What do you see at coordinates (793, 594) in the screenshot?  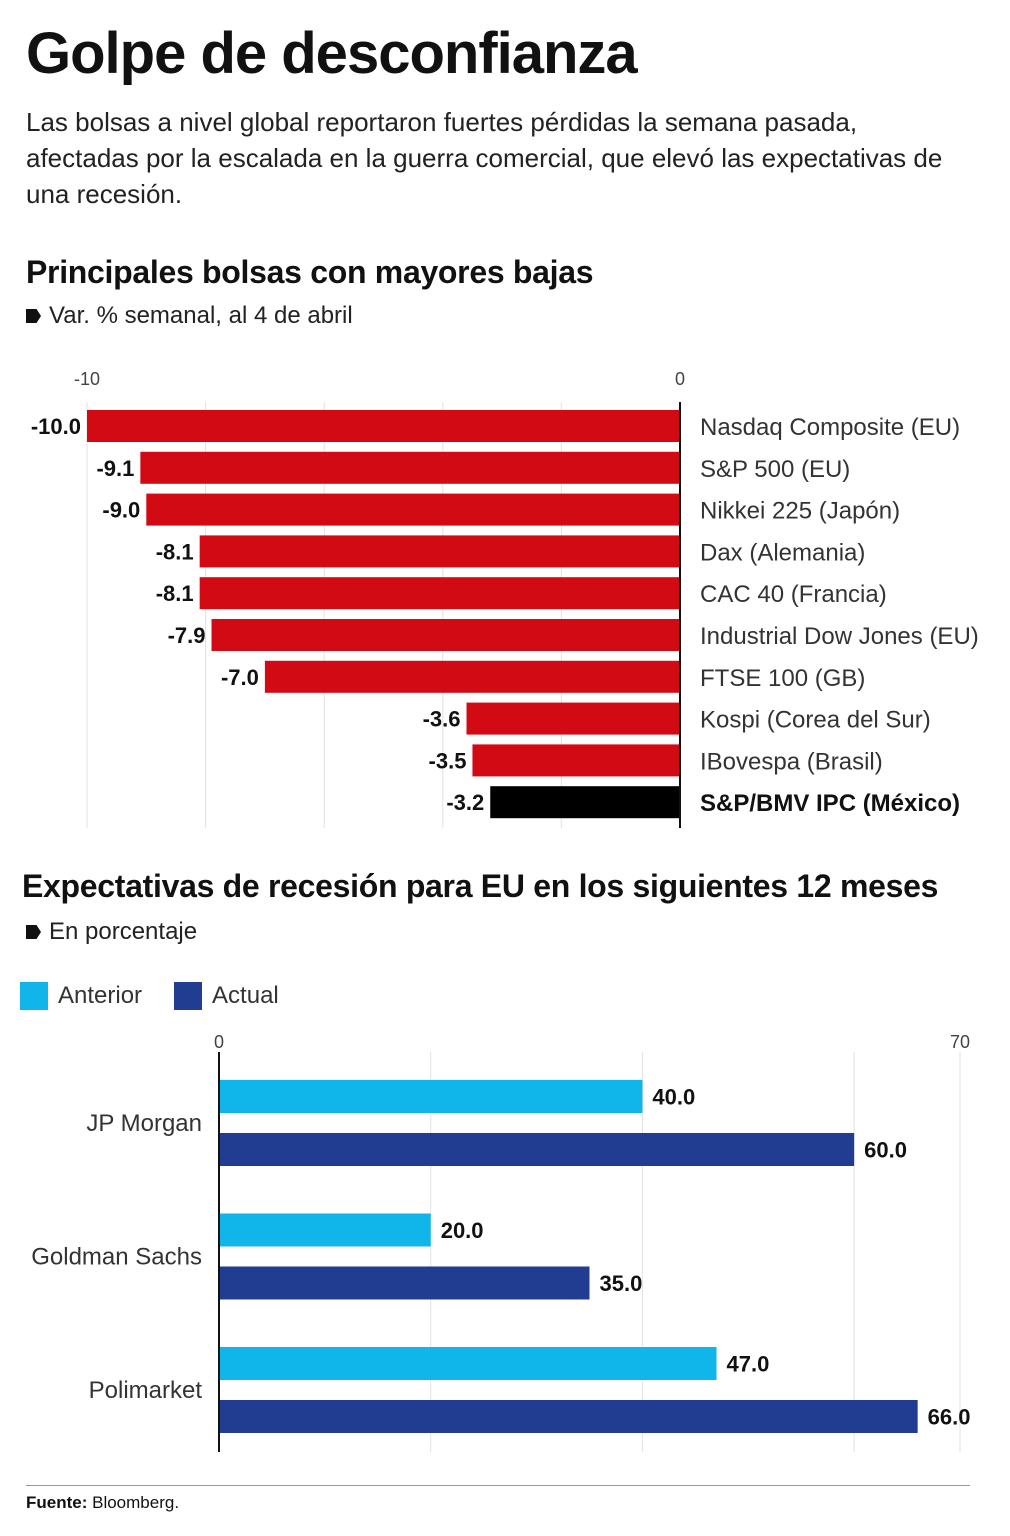 I see `category-label: CAC 40 (Francia)` at bounding box center [793, 594].